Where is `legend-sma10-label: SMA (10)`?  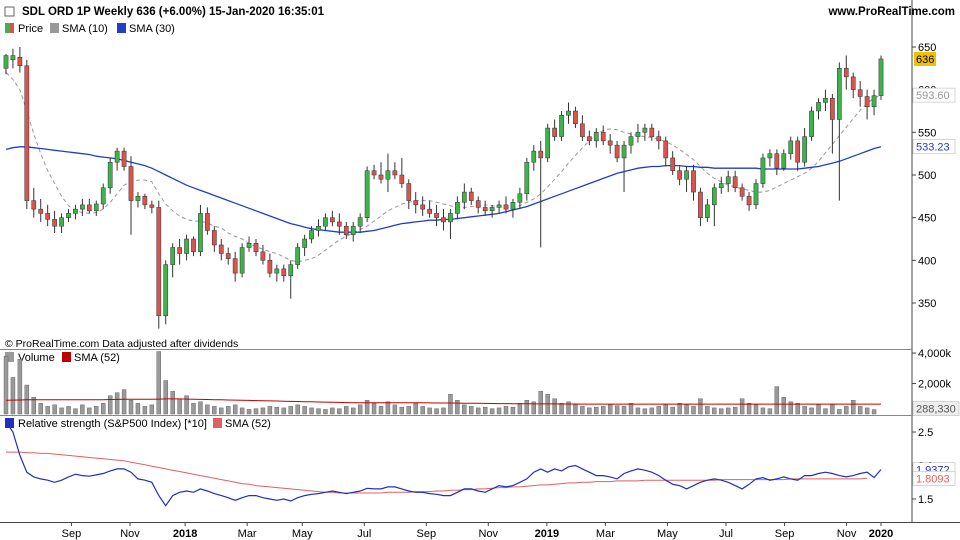 legend-sma10-label: SMA (10) is located at coordinates (85, 29).